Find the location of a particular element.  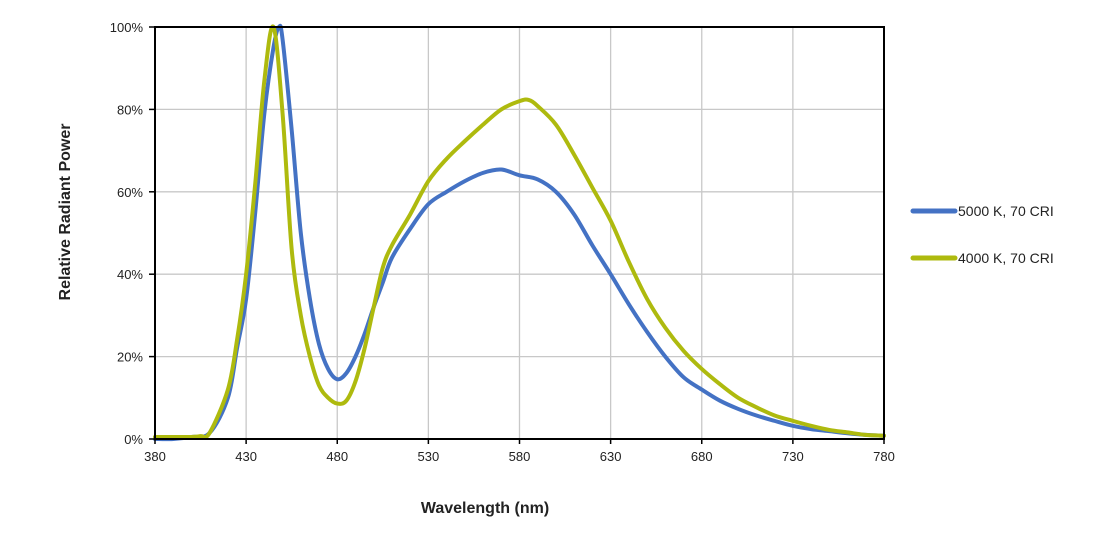

x-tick-label: 530 is located at coordinates (429, 456).